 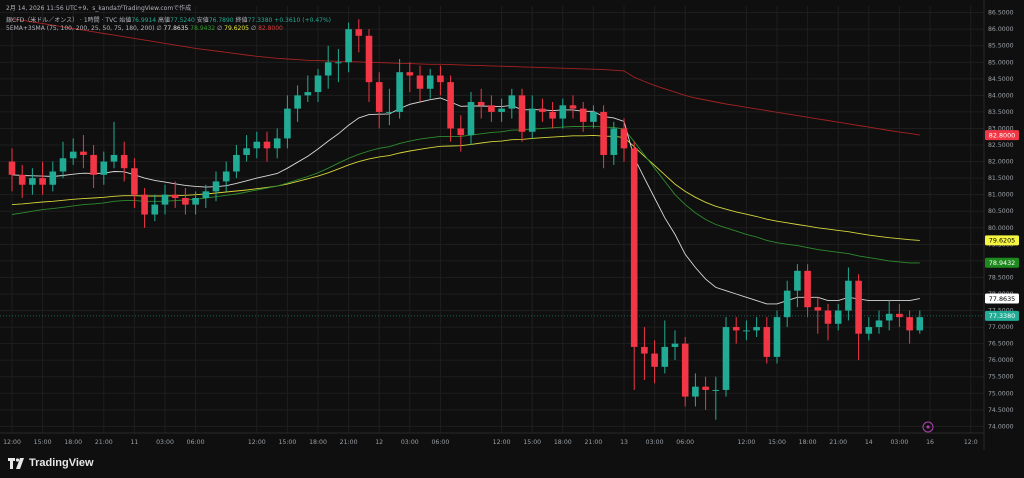 What do you see at coordinates (182, 20) in the screenshot?
I see `high-value: 77.5240` at bounding box center [182, 20].